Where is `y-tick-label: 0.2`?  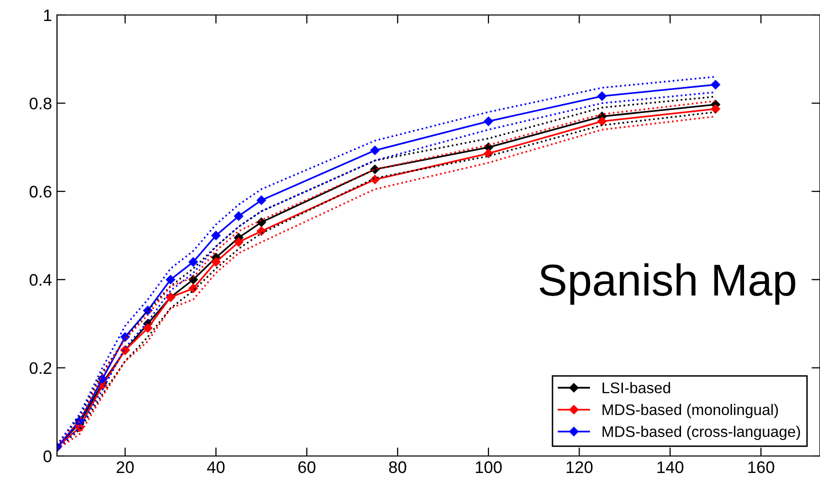 y-tick-label: 0.2 is located at coordinates (41, 368).